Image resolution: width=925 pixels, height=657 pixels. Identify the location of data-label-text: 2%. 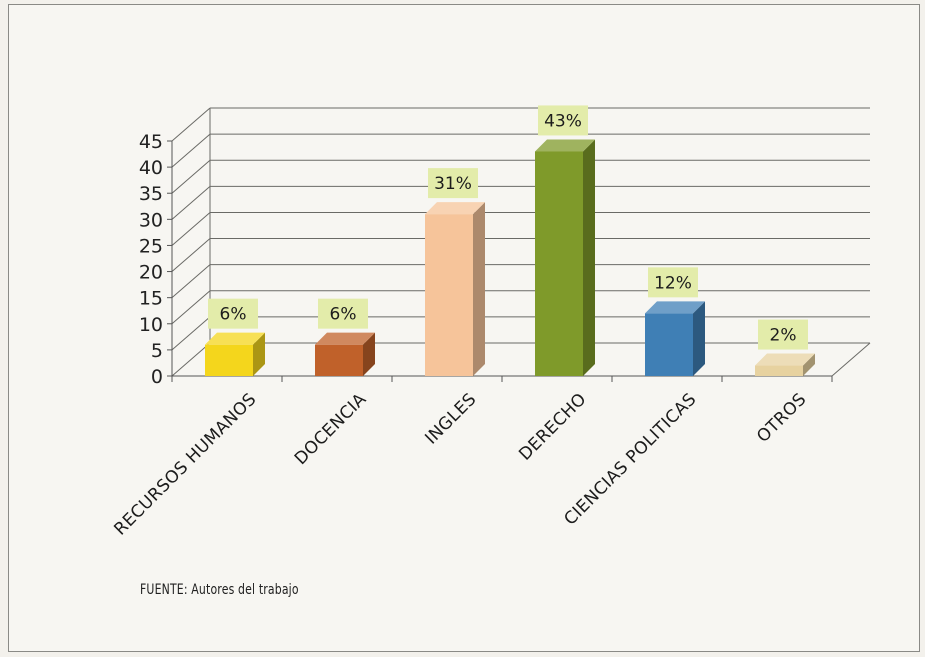
(783, 336).